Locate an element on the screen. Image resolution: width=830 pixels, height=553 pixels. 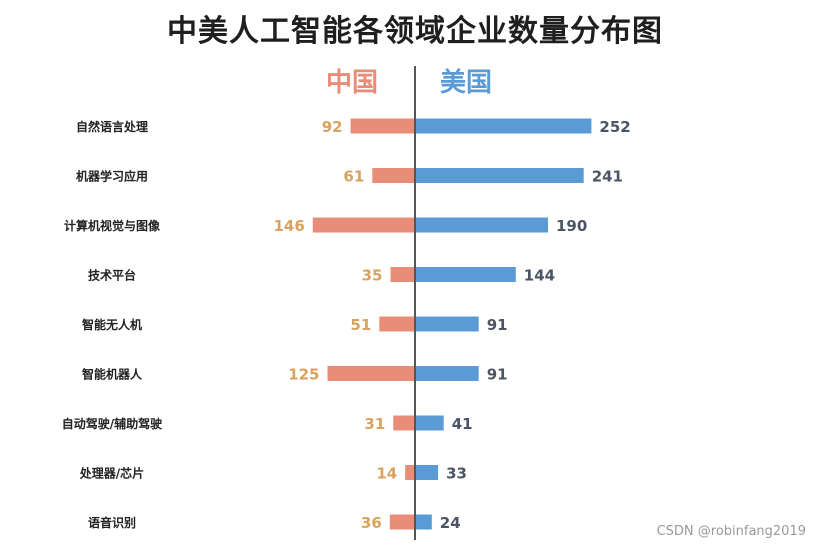
us-value-label: 24 is located at coordinates (450, 523).